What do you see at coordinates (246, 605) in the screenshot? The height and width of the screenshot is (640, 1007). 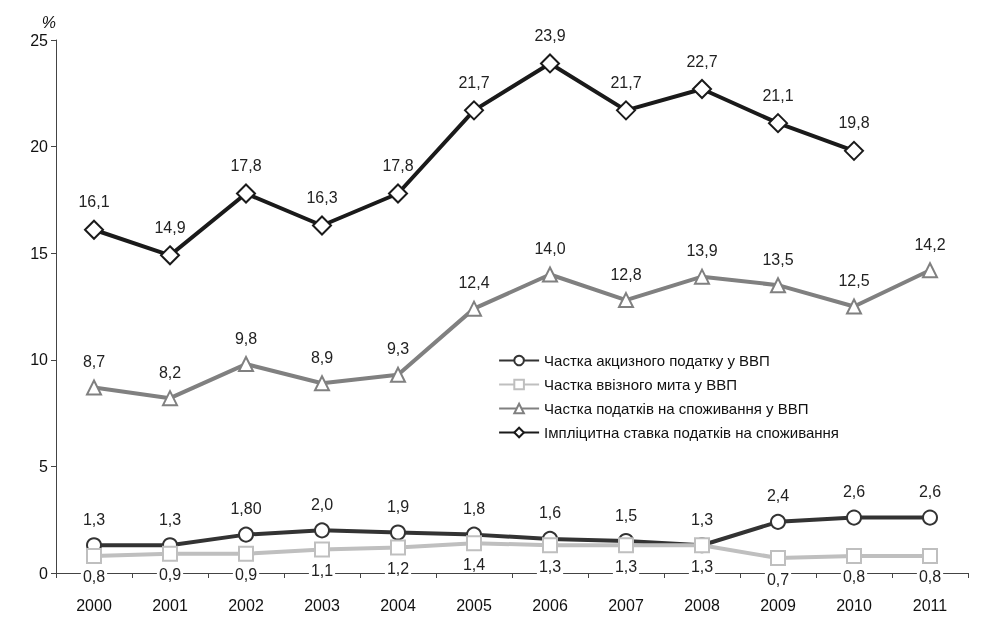 I see `x-tick-label: 2002` at bounding box center [246, 605].